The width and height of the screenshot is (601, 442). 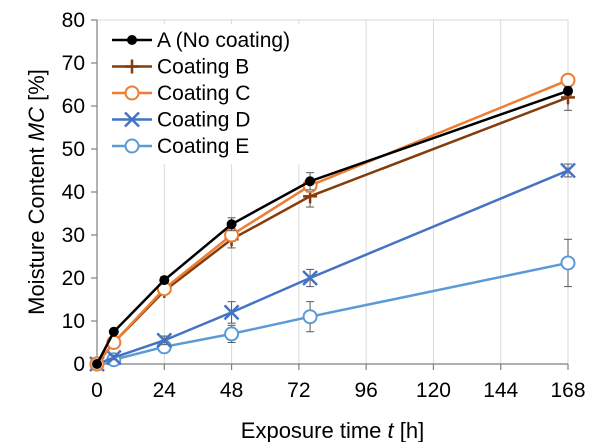 I want to click on y-tick-label-40: 40, so click(x=73, y=192).